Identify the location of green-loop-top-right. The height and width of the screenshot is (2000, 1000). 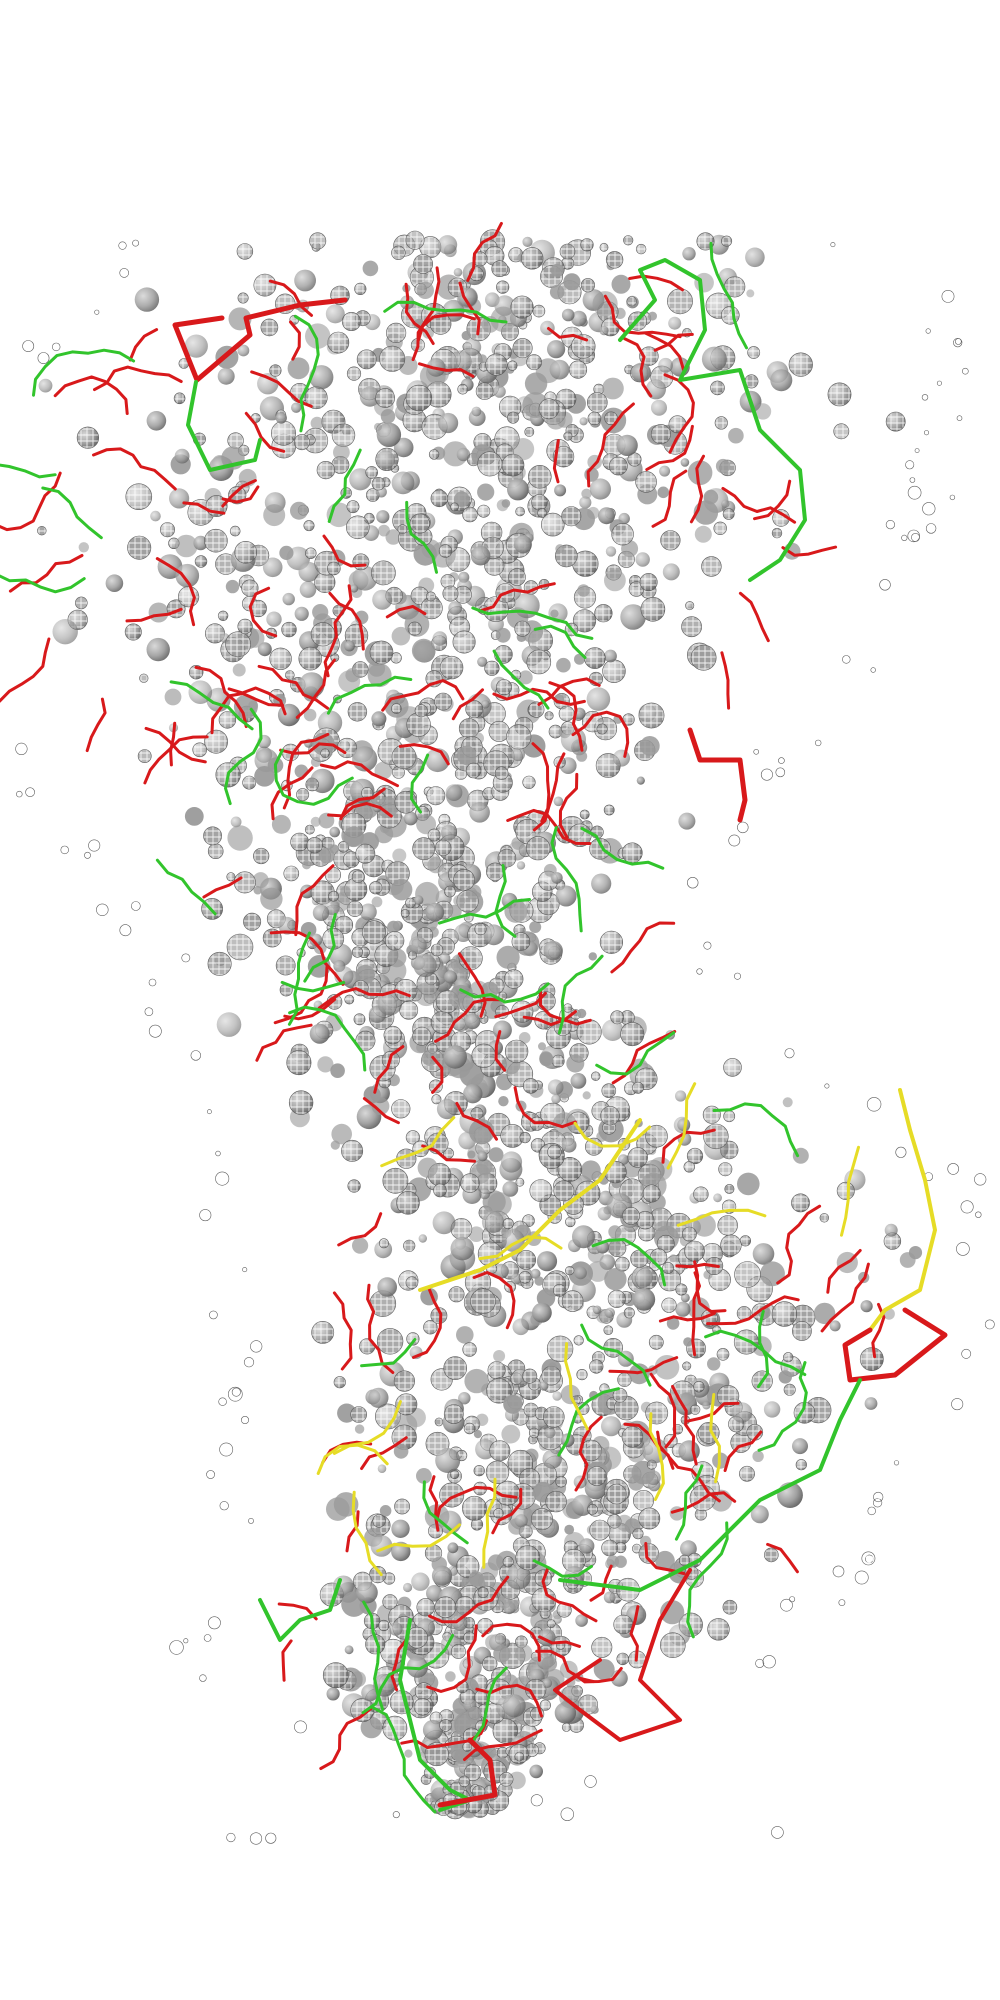
(712, 420).